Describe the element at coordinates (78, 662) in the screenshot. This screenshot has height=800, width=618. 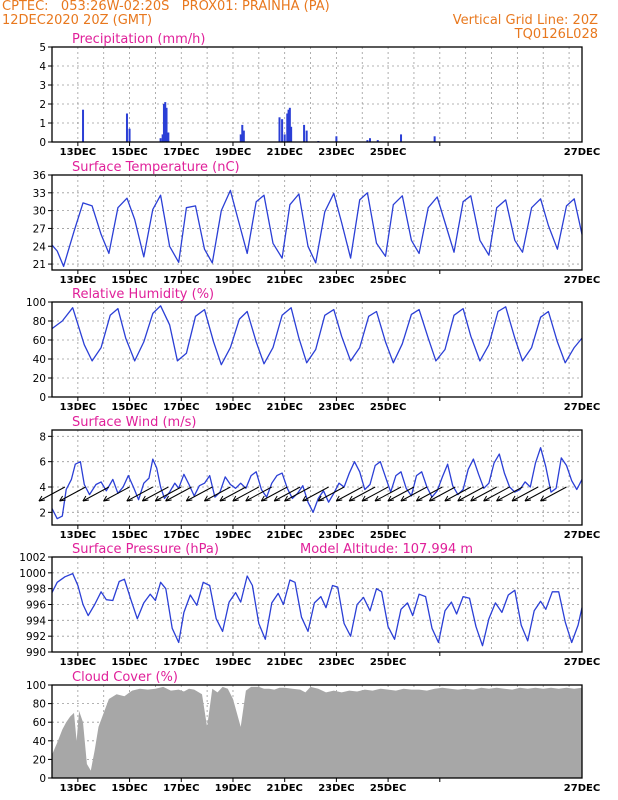
I see `pressure-xtick-label: 13DEC` at that location.